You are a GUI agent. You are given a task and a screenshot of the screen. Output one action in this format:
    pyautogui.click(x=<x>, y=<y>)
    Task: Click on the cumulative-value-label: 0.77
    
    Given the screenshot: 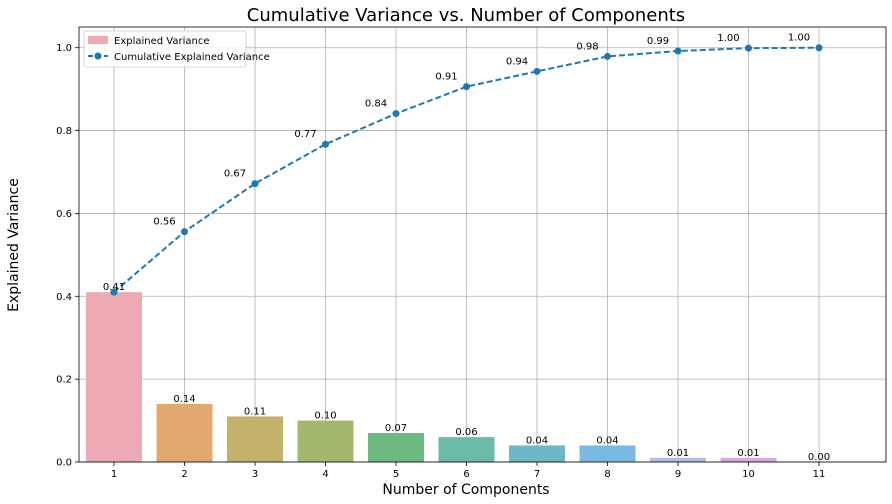 What is the action you would take?
    pyautogui.click(x=305, y=134)
    